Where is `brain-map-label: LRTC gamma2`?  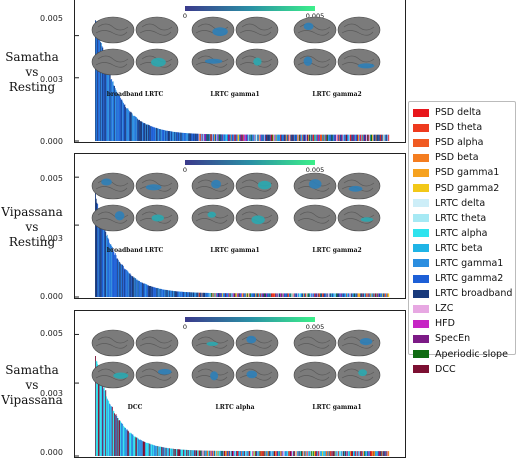
brain-map-label: LRTC gamma2 is located at coordinates (336, 250).